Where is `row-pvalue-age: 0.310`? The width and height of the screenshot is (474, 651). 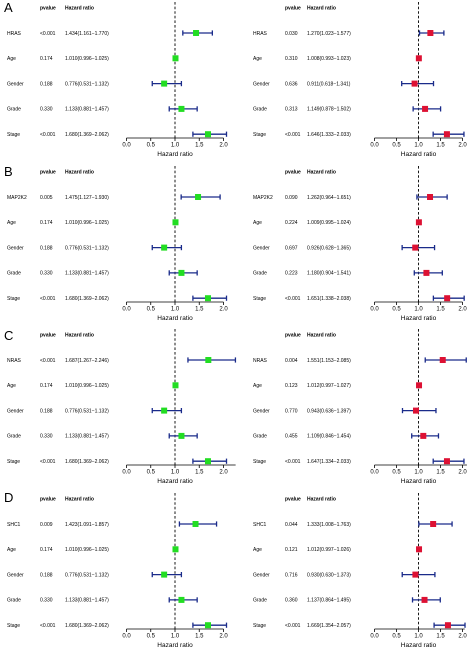
row-pvalue-age: 0.310 is located at coordinates (291, 59).